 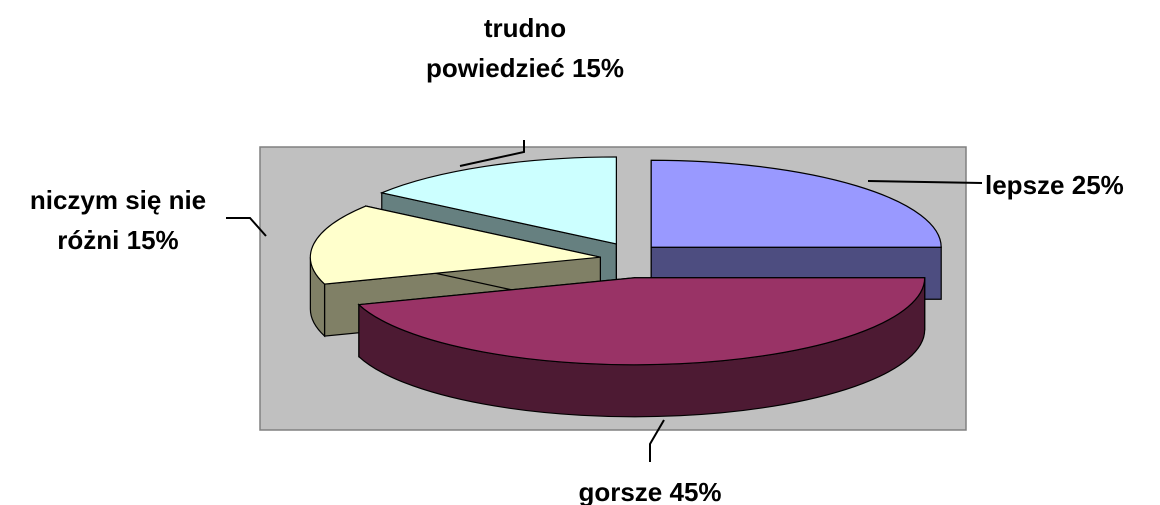 What do you see at coordinates (650, 491) in the screenshot?
I see `data-label: gorsze 45%` at bounding box center [650, 491].